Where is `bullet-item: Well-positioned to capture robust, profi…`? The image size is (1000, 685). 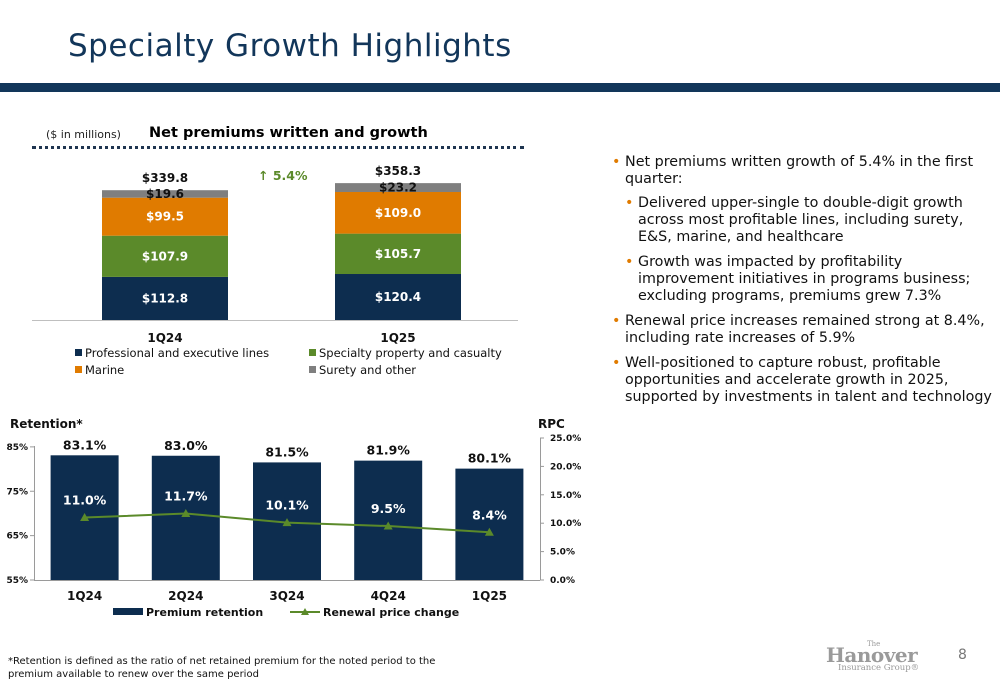
bullet-item: Well-positioned to capture robust, profi… is located at coordinates (804, 380).